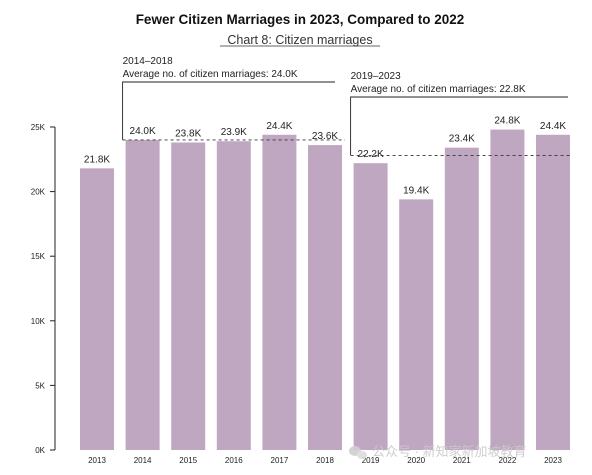 The width and height of the screenshot is (592, 475). What do you see at coordinates (38, 321) in the screenshot?
I see `y-tick-label: 10K` at bounding box center [38, 321].